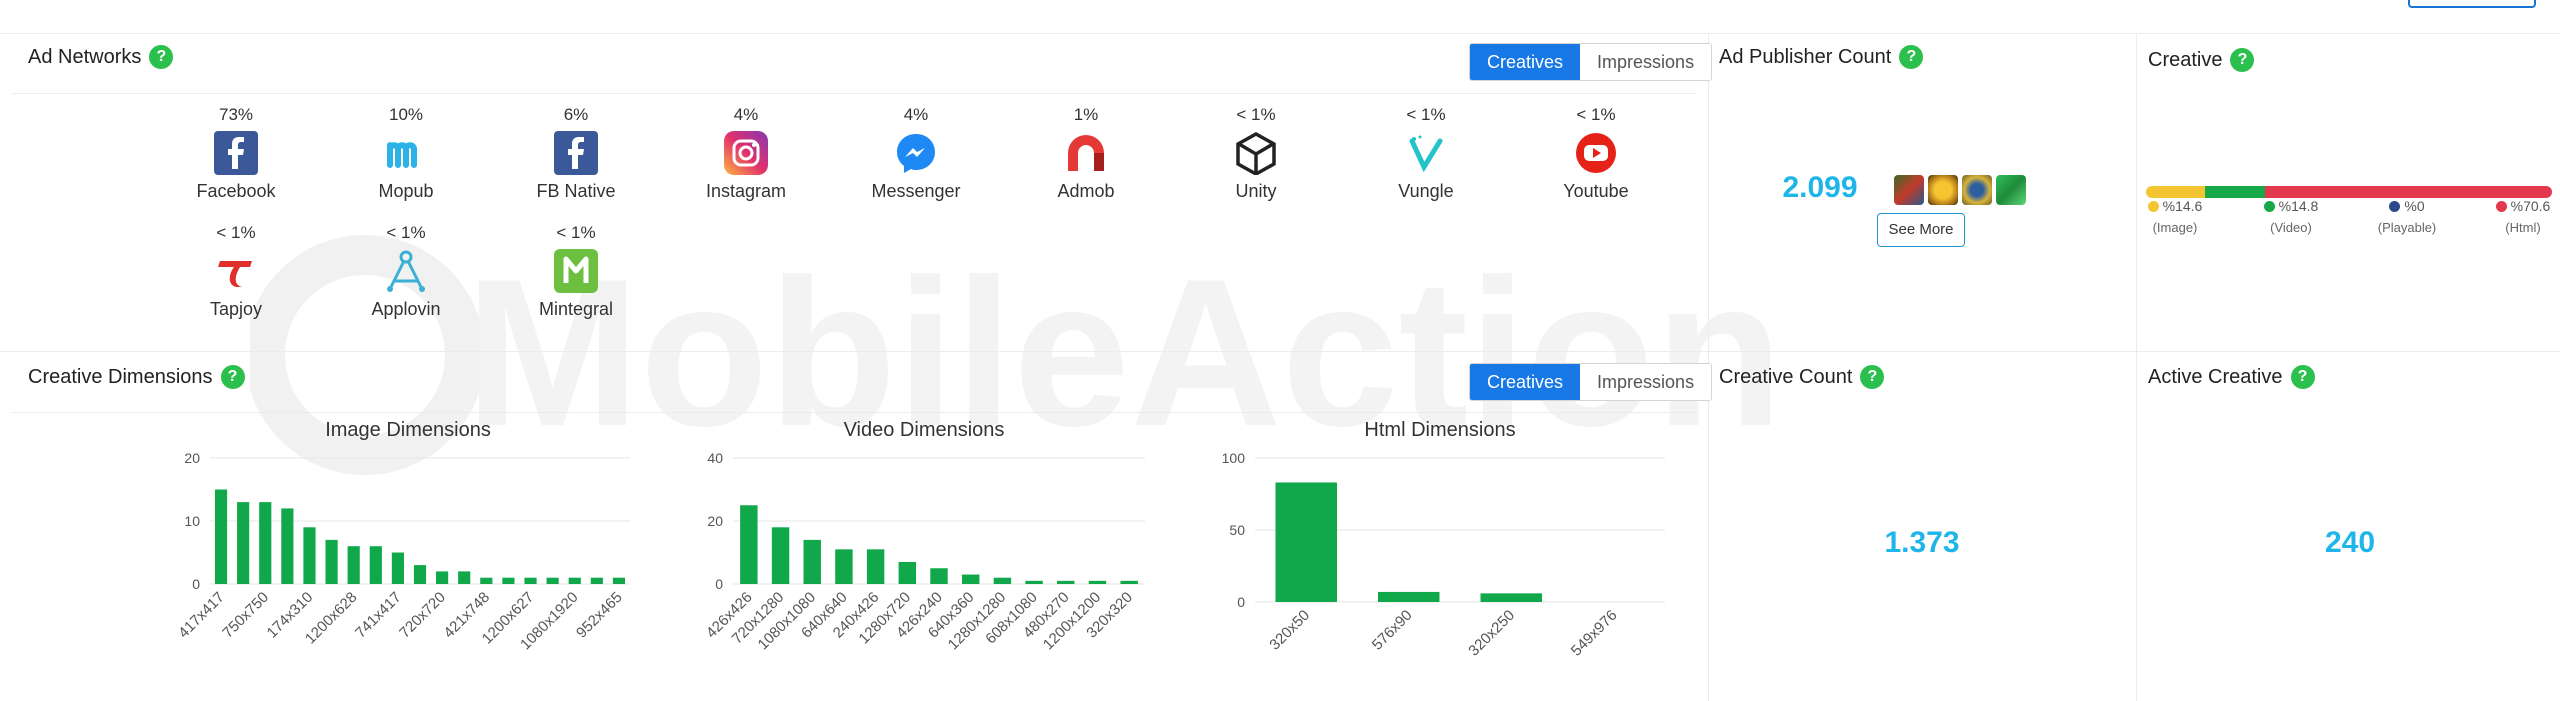 The image size is (2560, 701). Describe the element at coordinates (406, 191) in the screenshot. I see `ad-network-label: Mopub` at that location.